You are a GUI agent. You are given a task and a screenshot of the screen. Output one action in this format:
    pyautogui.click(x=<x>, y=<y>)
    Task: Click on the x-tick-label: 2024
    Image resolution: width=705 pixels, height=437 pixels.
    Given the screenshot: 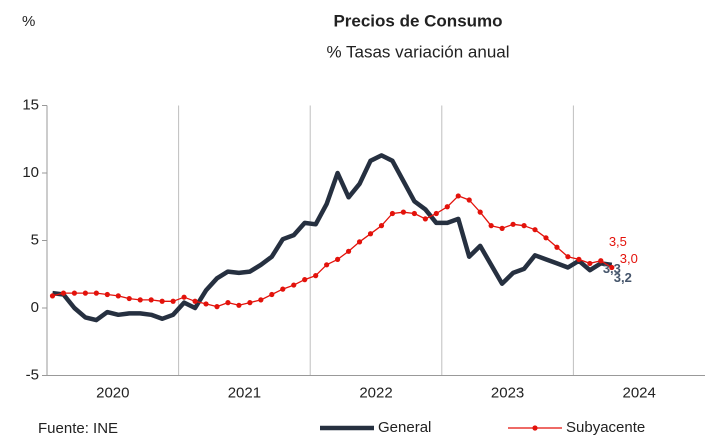 What is the action you would take?
    pyautogui.click(x=639, y=392)
    